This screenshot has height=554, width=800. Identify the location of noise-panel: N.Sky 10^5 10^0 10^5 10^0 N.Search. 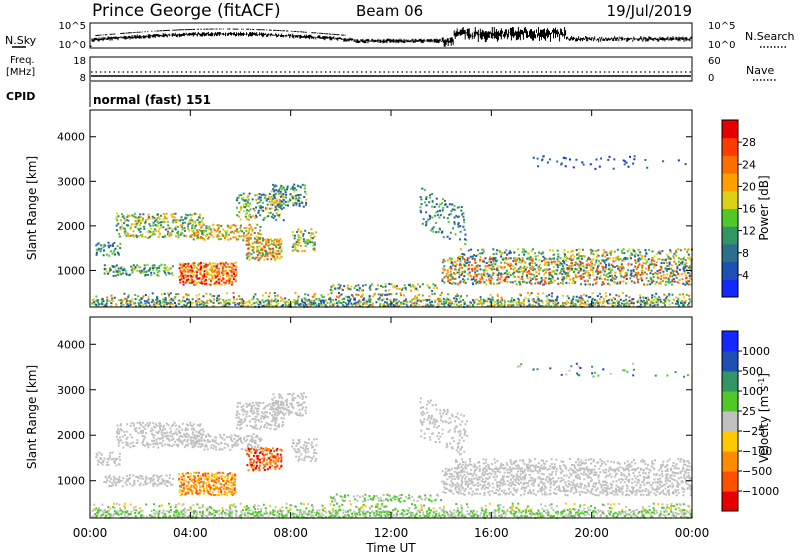
(400, 36).